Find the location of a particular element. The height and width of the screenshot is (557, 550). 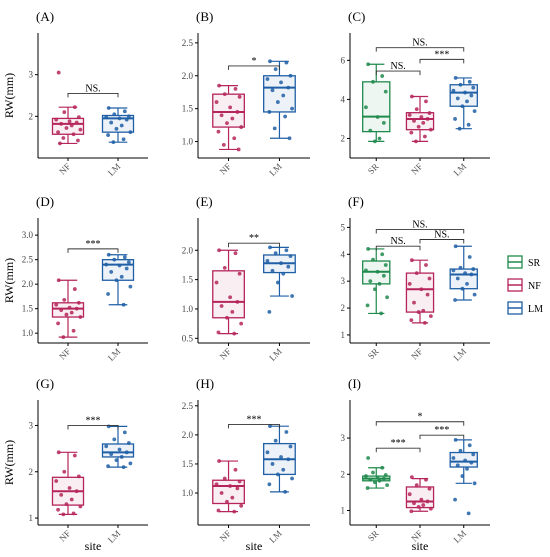

chart-panel: (A) 2 3 RW(mm) NF LM NS. is located at coordinates (75, 93).